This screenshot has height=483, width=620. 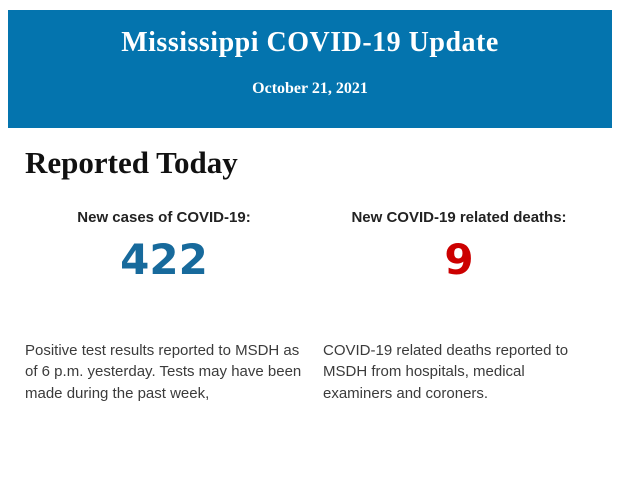 I want to click on stat-value-deaths: 9, so click(x=459, y=259).